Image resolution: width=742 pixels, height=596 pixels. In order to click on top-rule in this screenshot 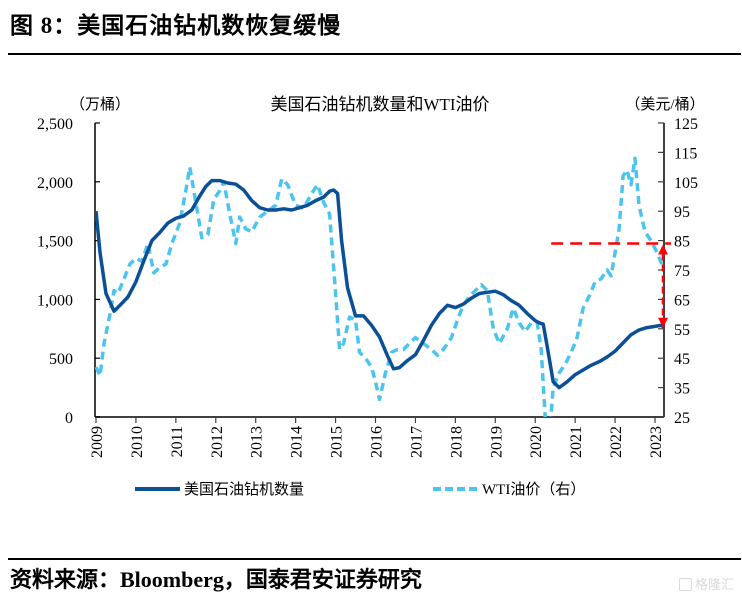, I will do `click(374, 54)`.